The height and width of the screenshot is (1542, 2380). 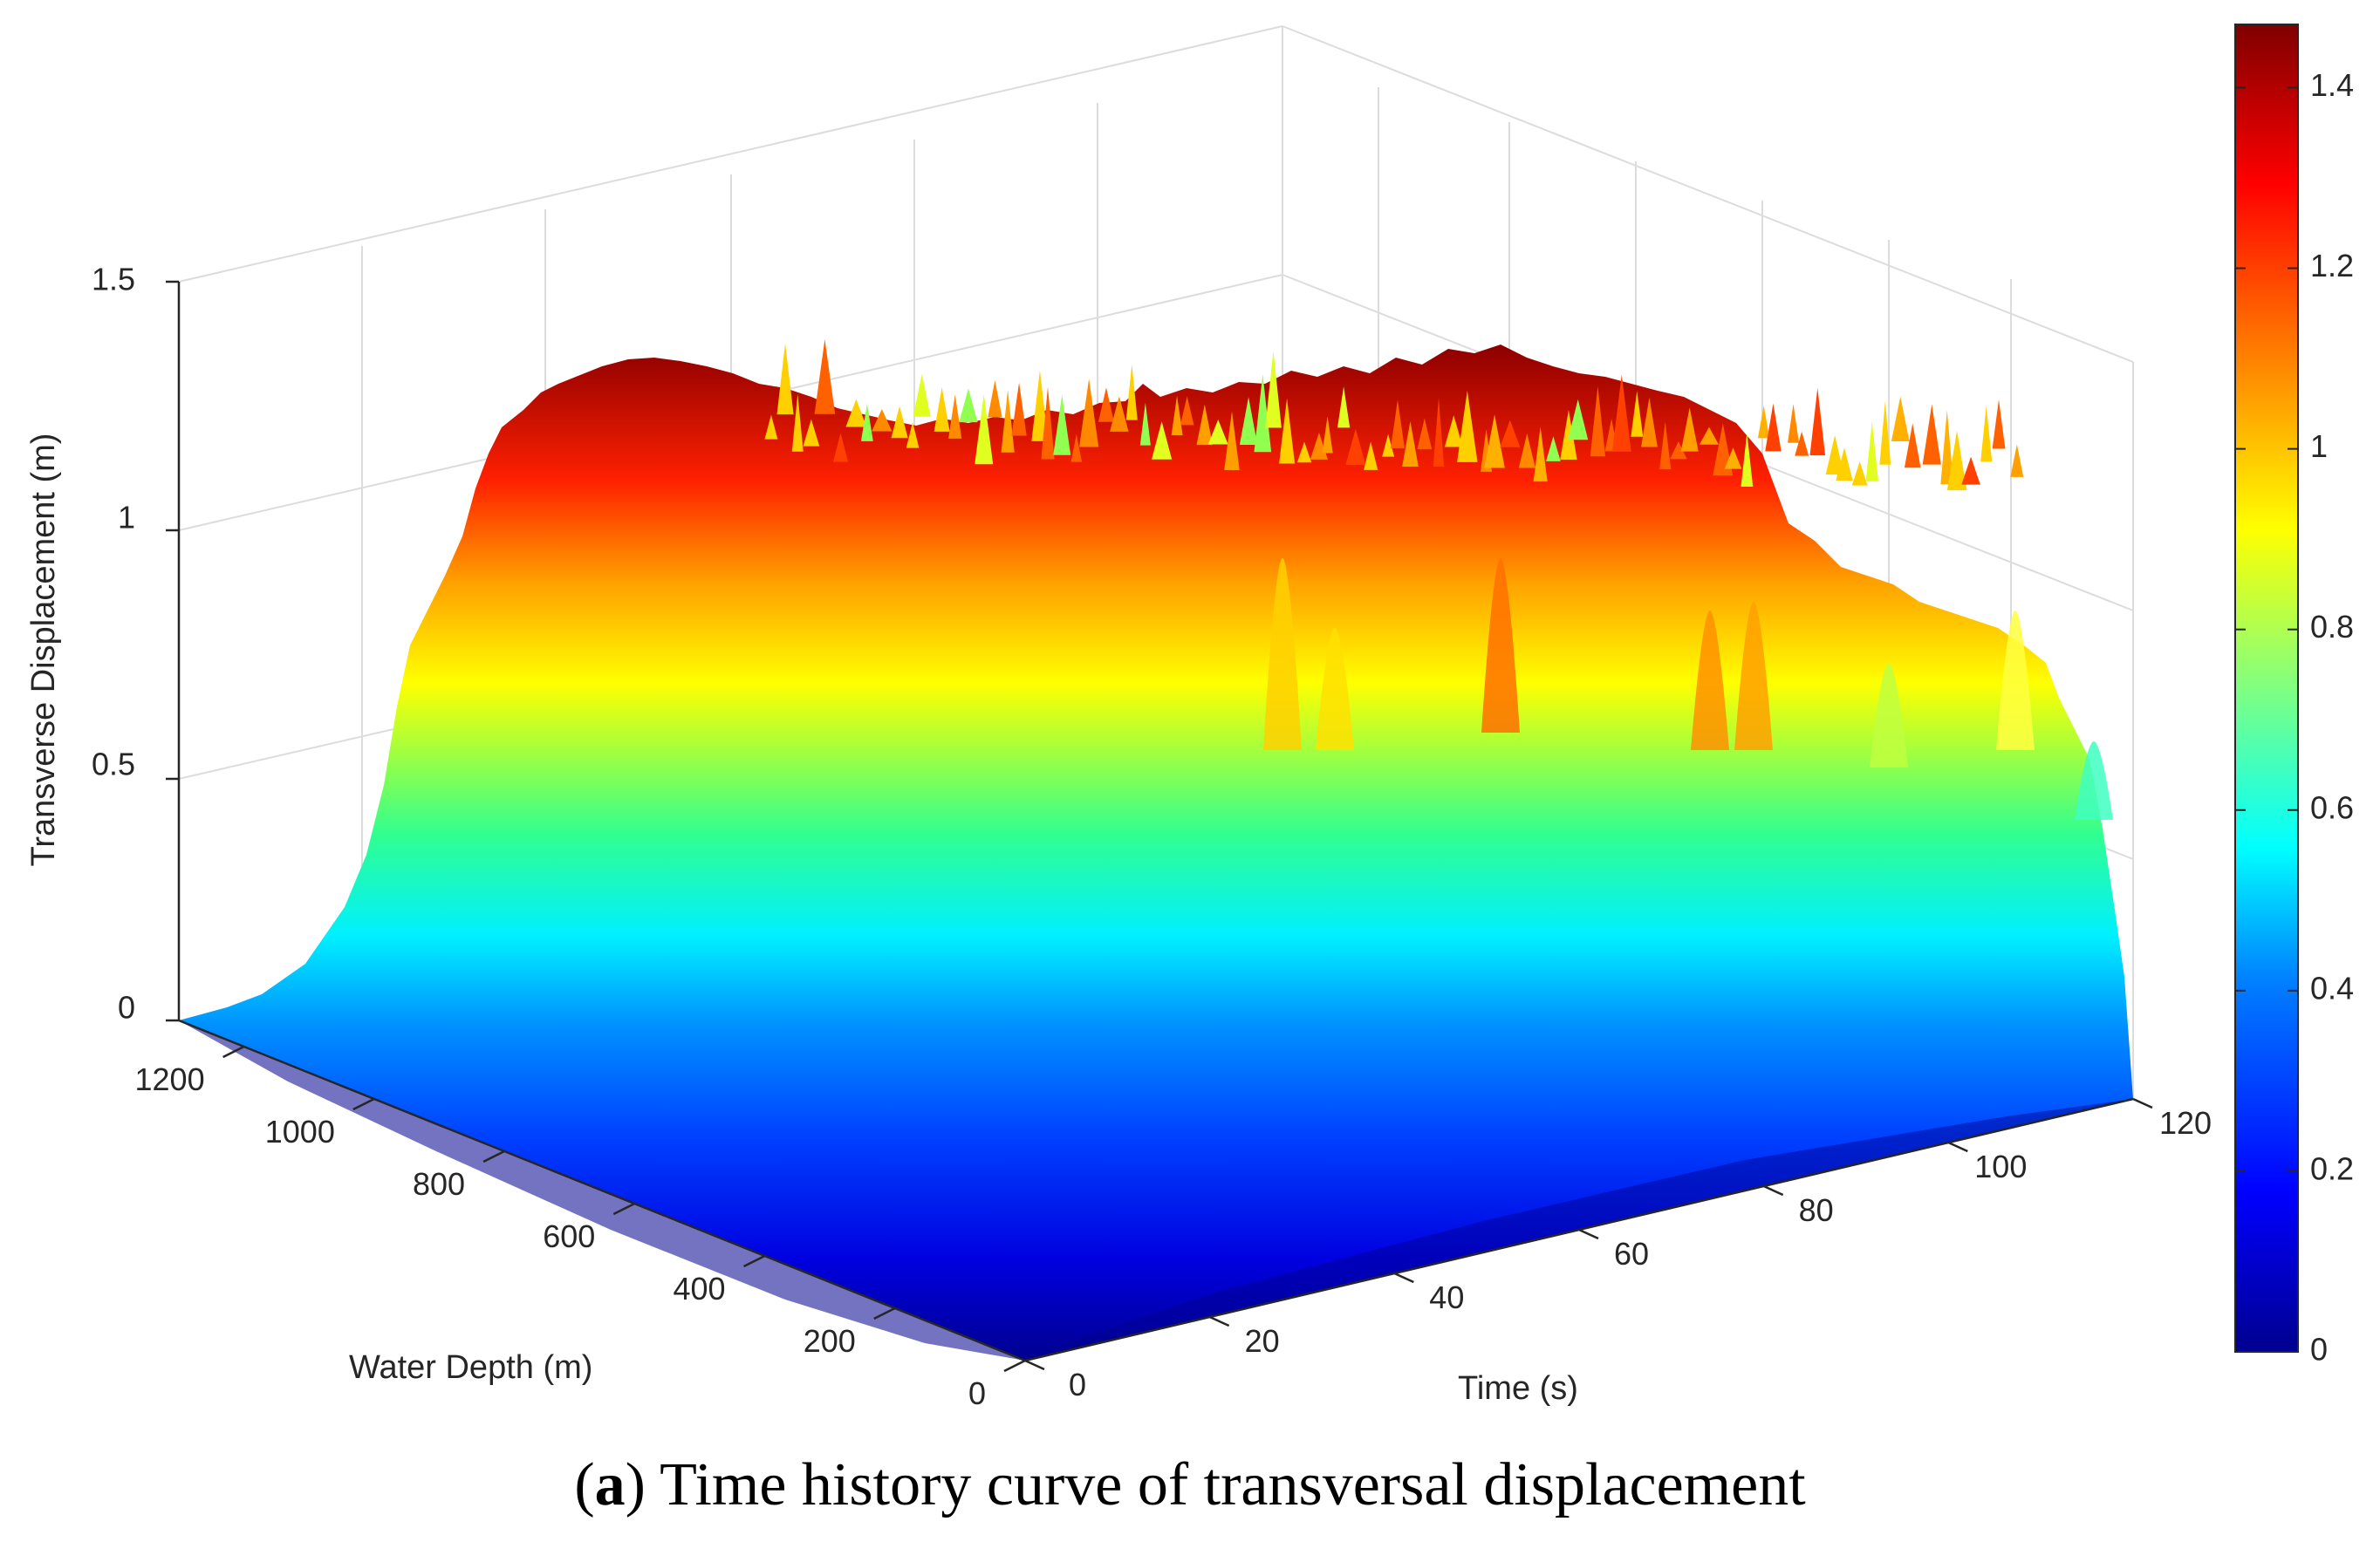 What do you see at coordinates (830, 1341) in the screenshot?
I see `y-tick-label: 200` at bounding box center [830, 1341].